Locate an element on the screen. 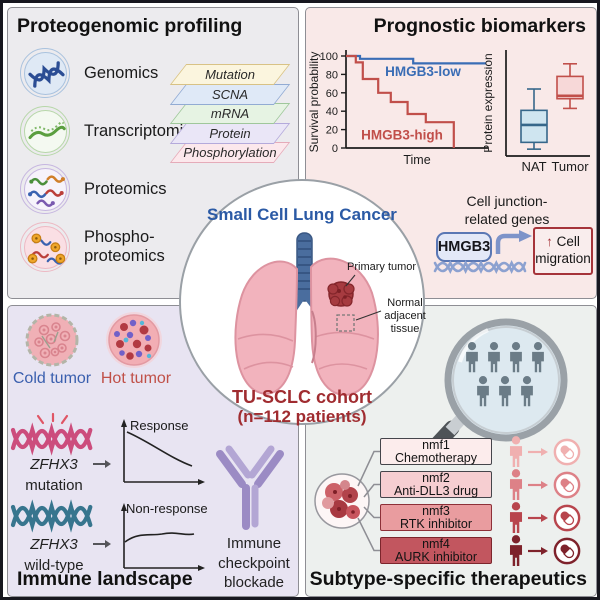 This screenshot has height=600, width=600. layer-label: SCNA is located at coordinates (230, 94).